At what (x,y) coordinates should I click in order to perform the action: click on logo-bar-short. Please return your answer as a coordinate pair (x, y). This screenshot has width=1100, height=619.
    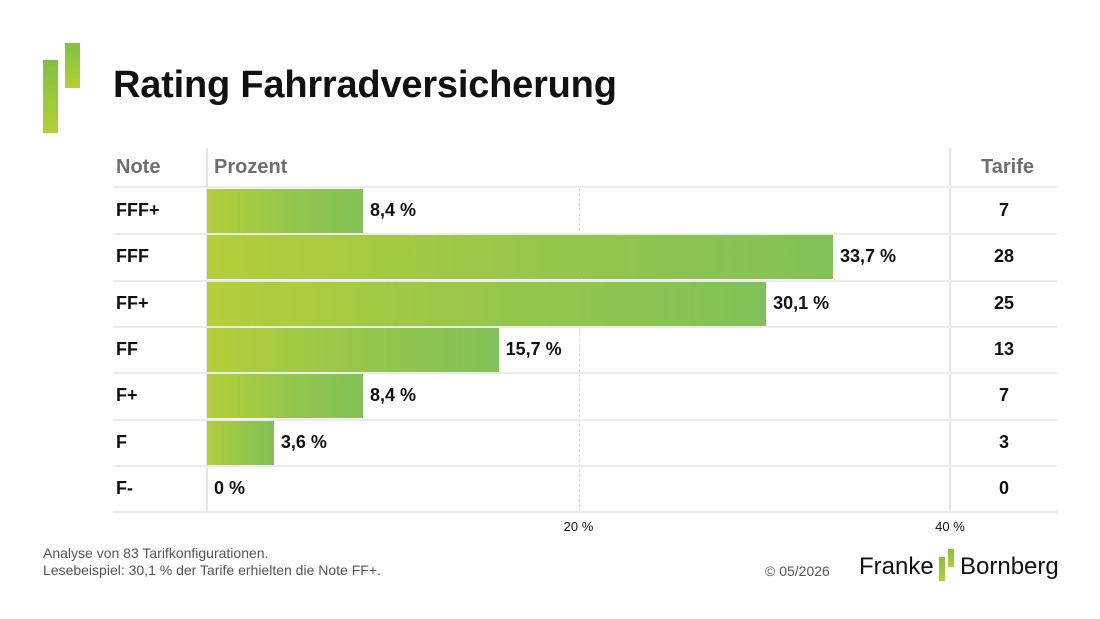
    Looking at the image, I should click on (50, 96).